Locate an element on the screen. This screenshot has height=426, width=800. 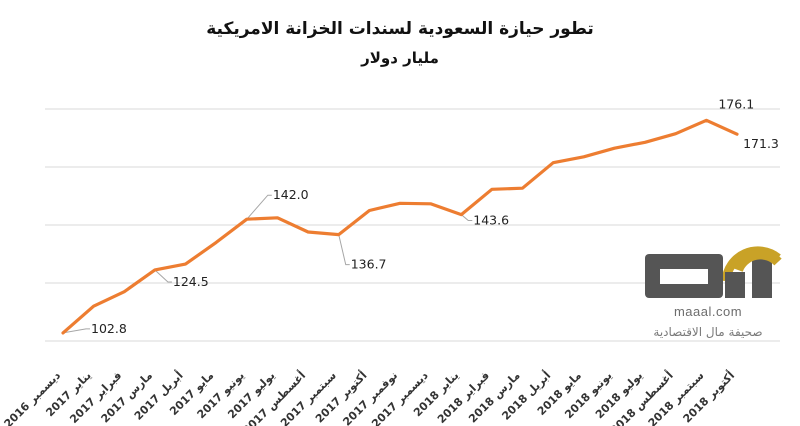
data-label-3: 124.5 is located at coordinates (191, 281).